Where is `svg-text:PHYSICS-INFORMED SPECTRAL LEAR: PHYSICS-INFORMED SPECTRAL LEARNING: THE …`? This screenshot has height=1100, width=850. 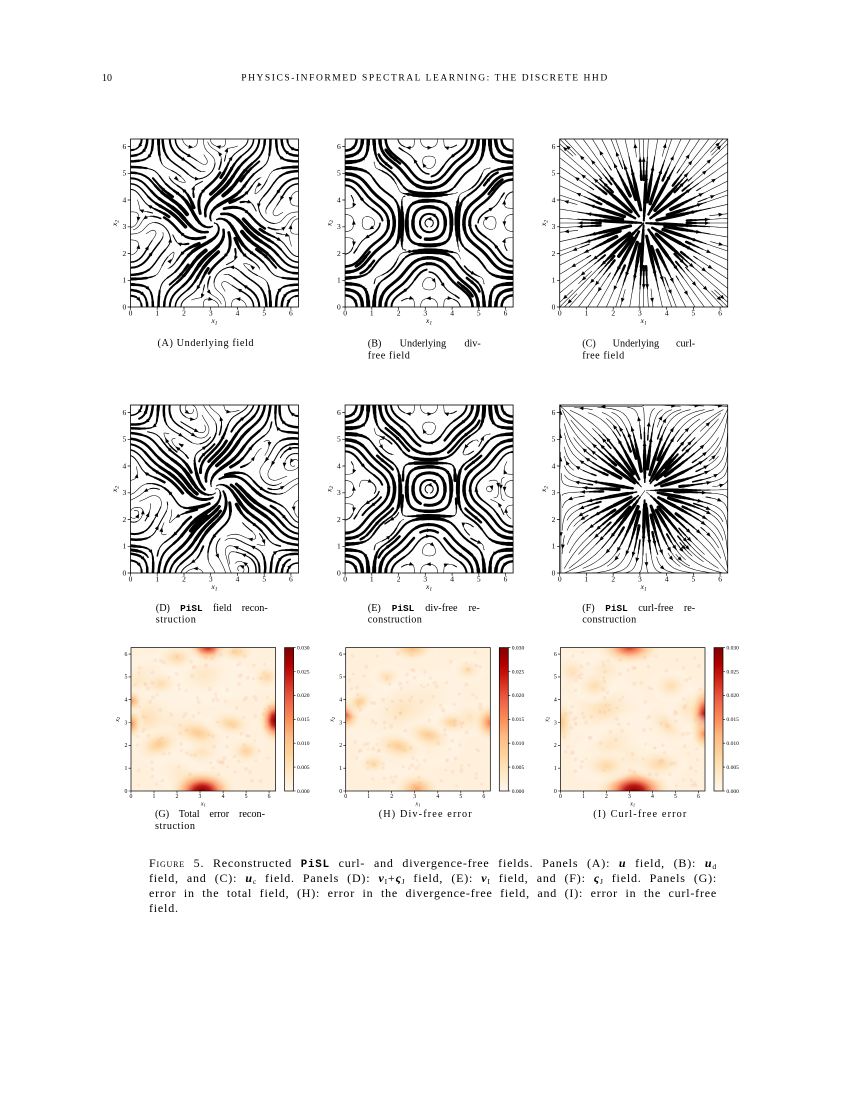
svg-text:PHYSICS-INFORMED SPECTRAL LEAR: PHYSICS-INFORMED SPECTRAL LEARNING: THE … is located at coordinates (425, 79).